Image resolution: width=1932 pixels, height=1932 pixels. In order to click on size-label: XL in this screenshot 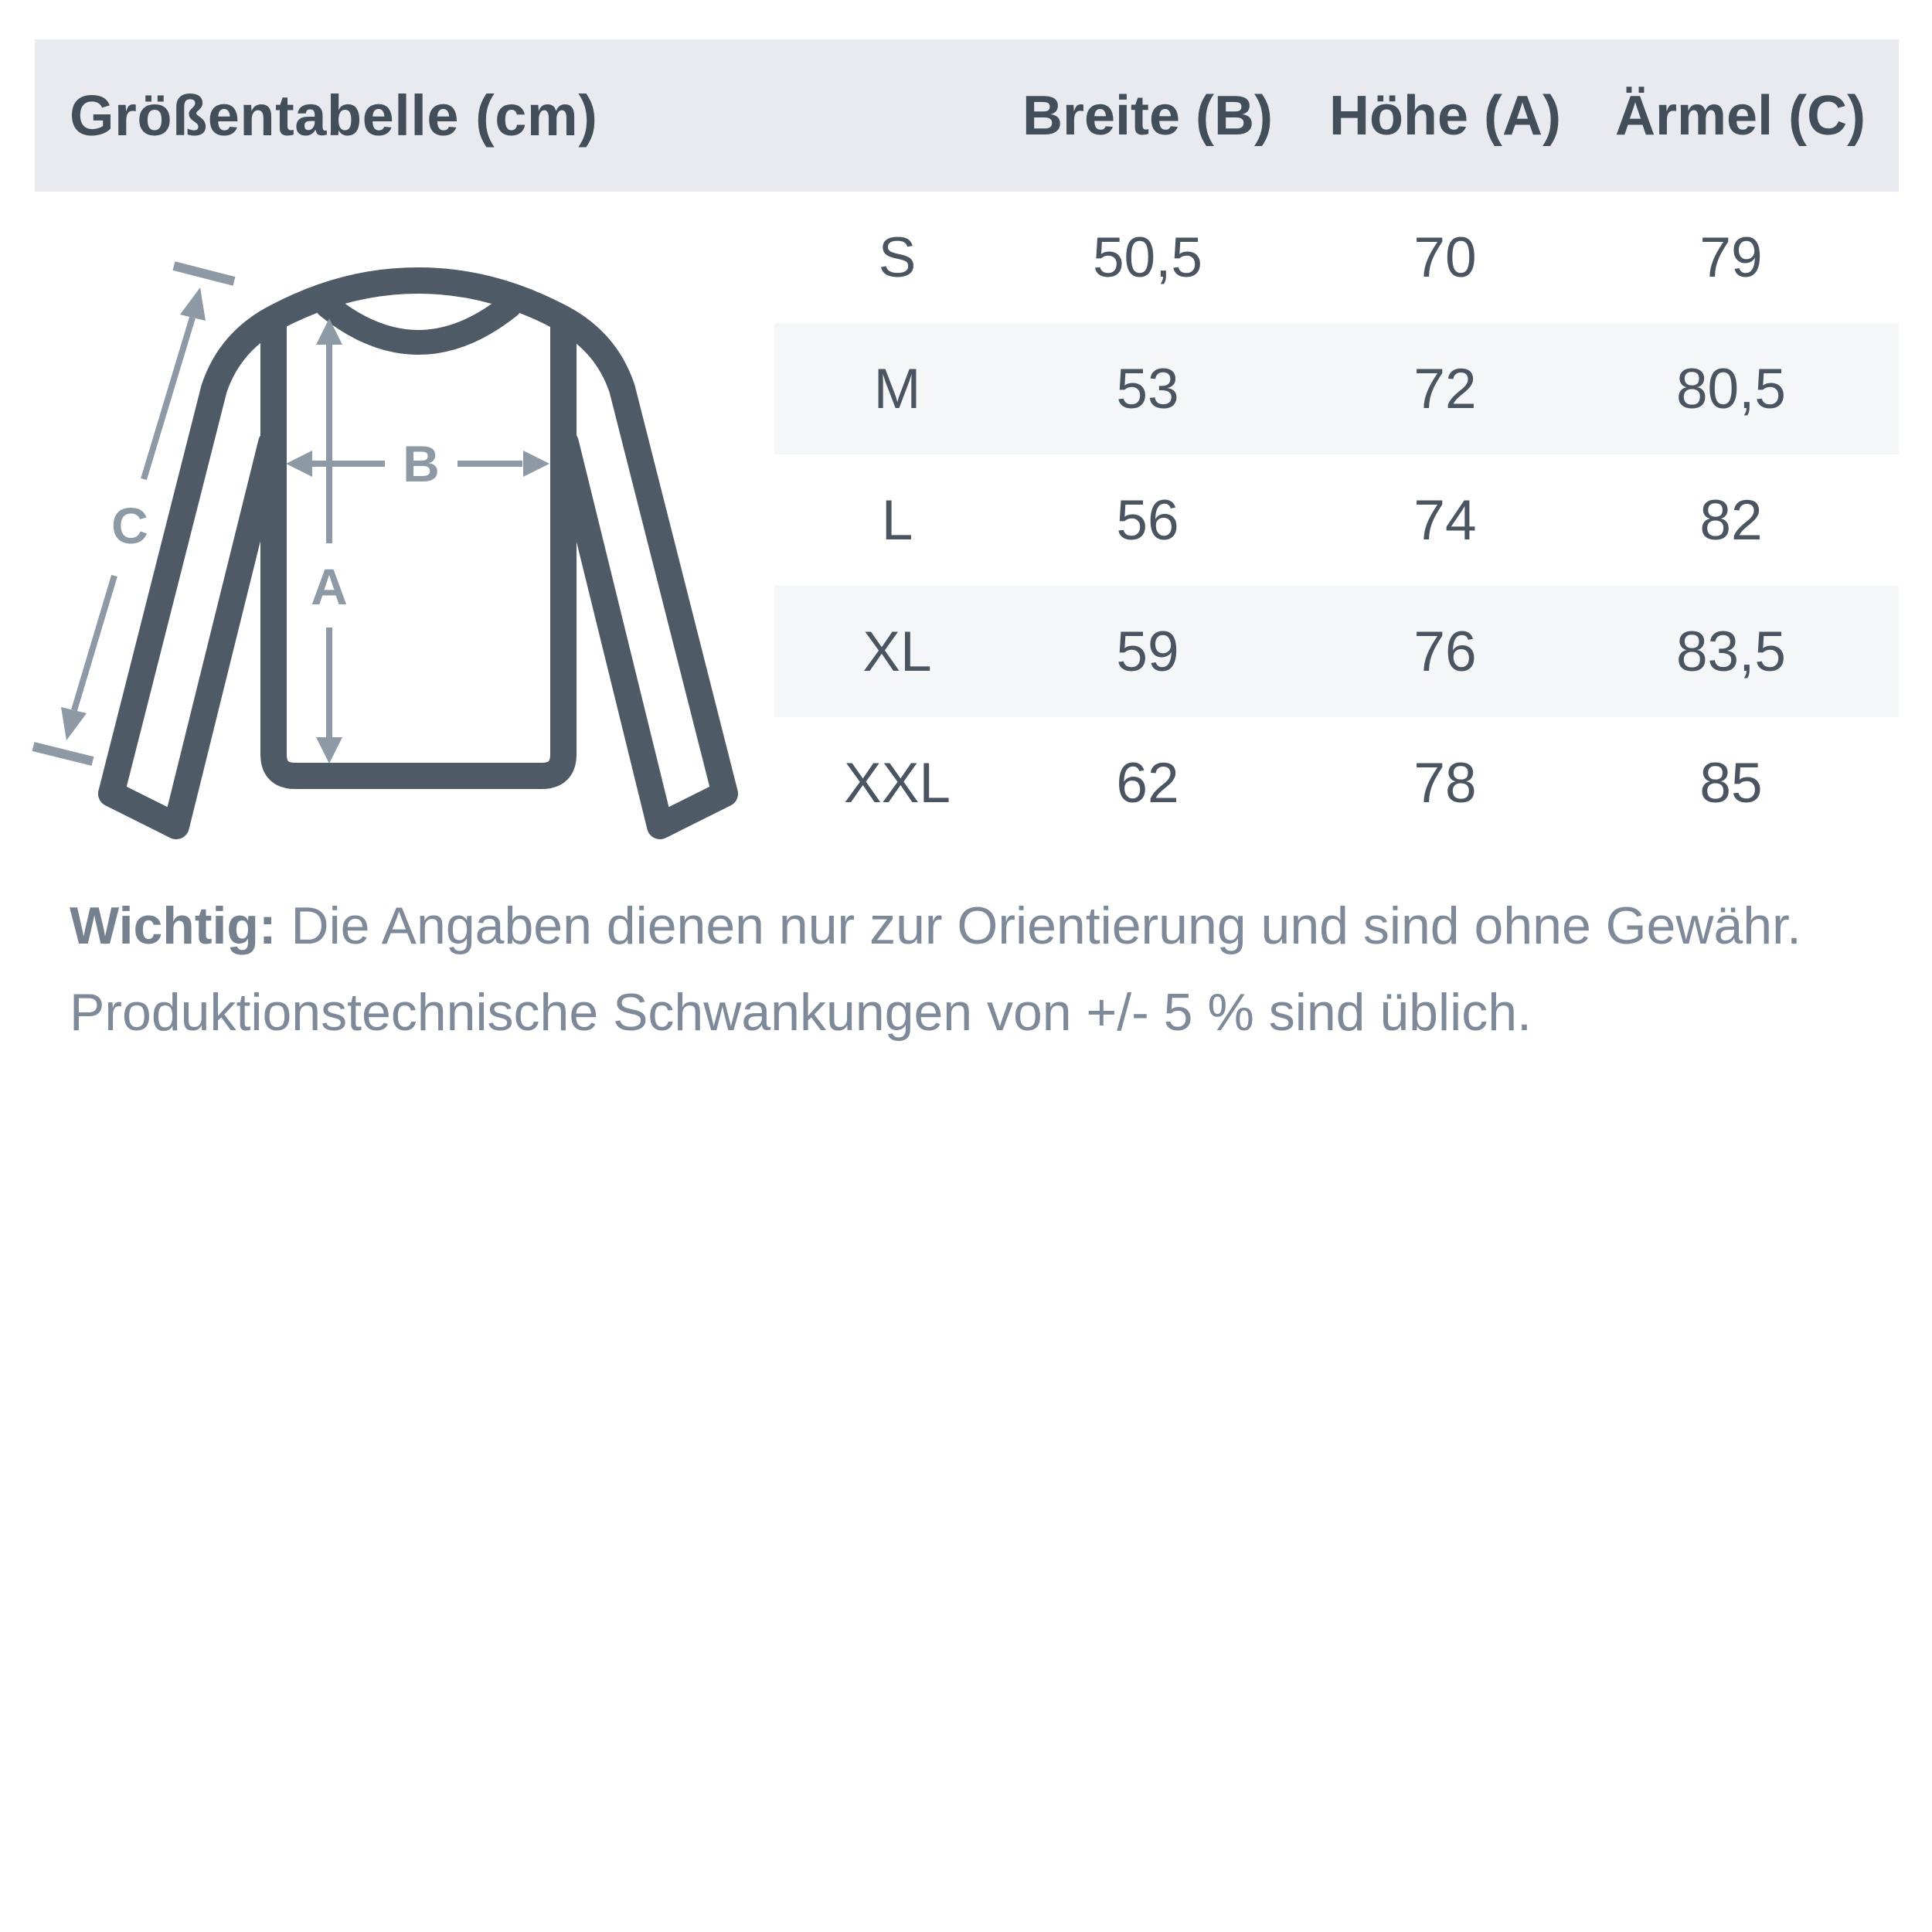, I will do `click(897, 652)`.